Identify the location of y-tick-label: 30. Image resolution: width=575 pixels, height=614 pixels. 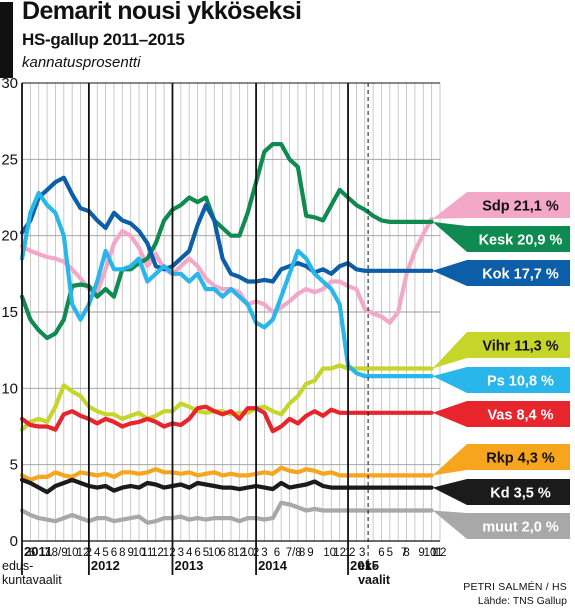
(9, 83).